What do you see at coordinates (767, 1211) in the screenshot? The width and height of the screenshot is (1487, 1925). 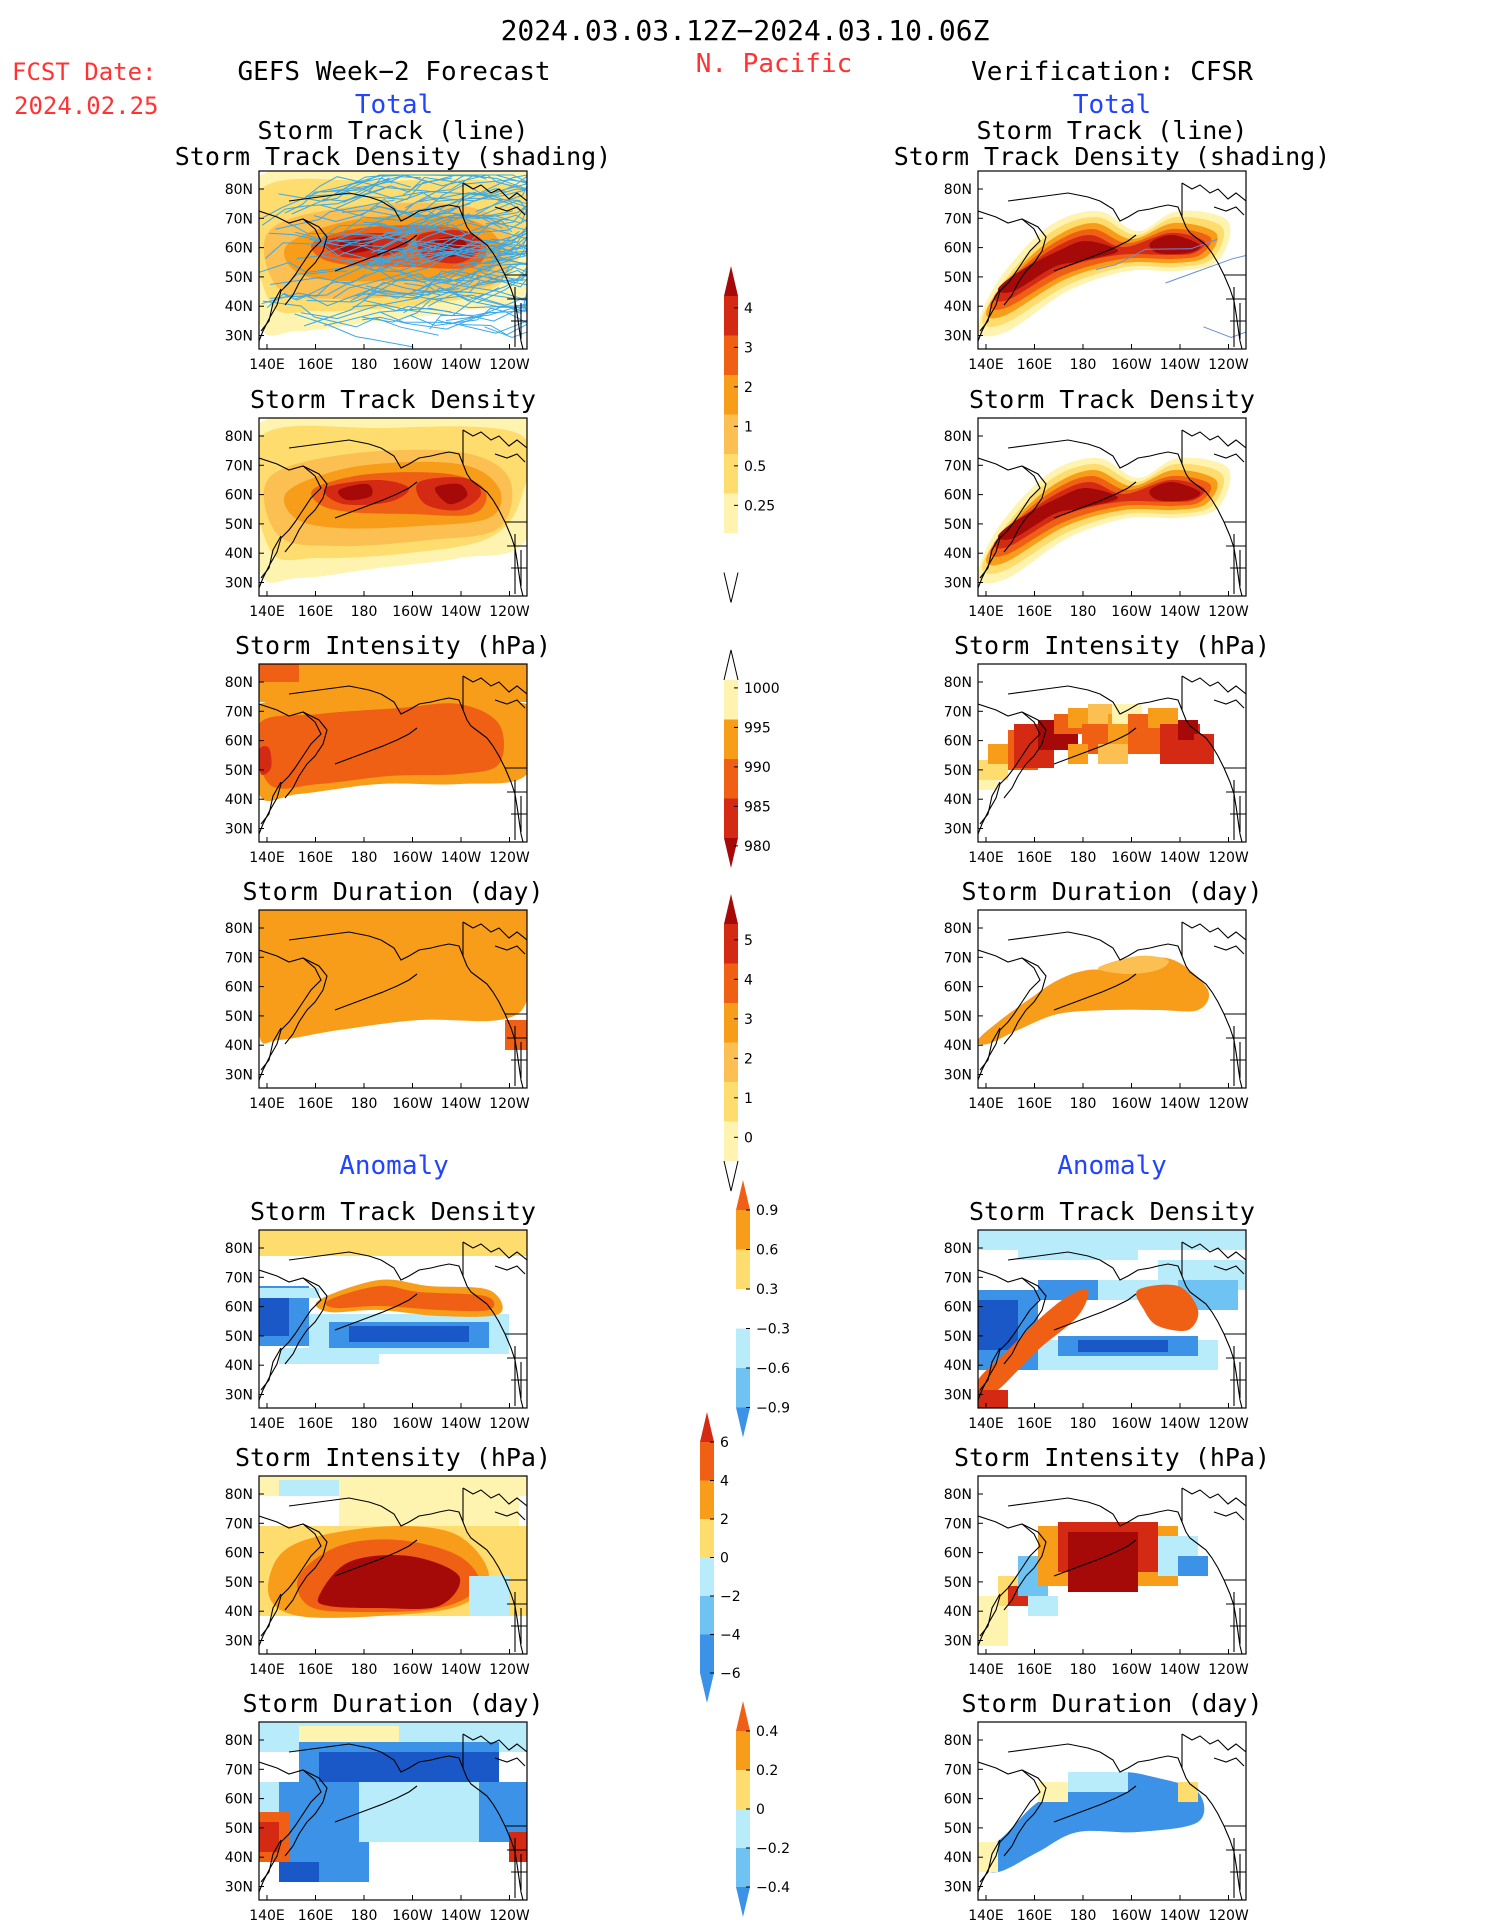 I see `colorbar-level-label: 0.9` at bounding box center [767, 1211].